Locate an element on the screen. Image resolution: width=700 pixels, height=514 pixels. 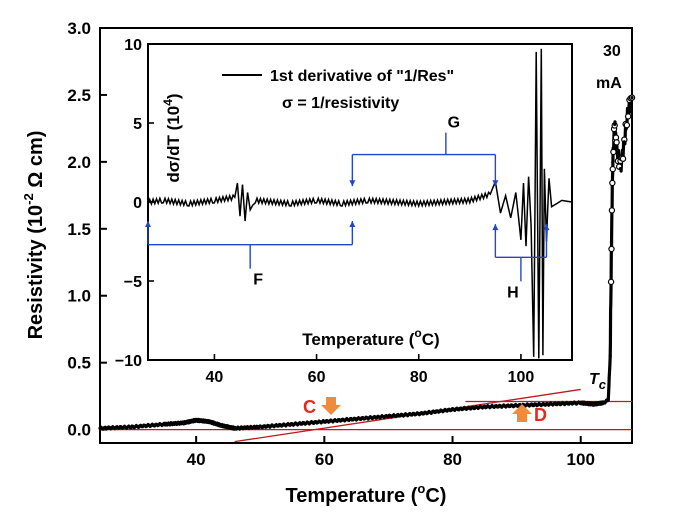
main-x-ticks: 40 60 80 100 is located at coordinates (391, 452).